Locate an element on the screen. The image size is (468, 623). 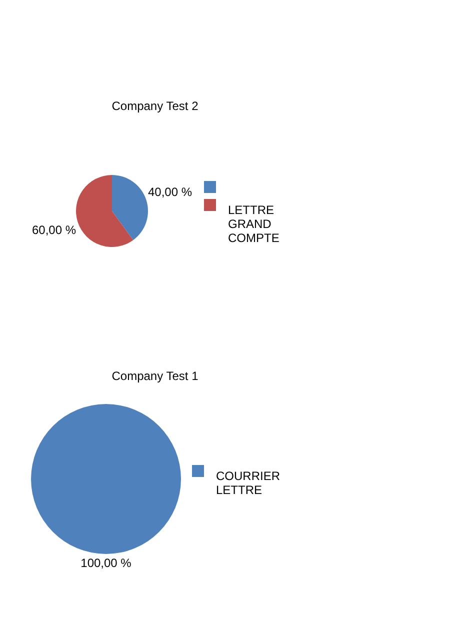
data-label: 40,00 % is located at coordinates (170, 192).